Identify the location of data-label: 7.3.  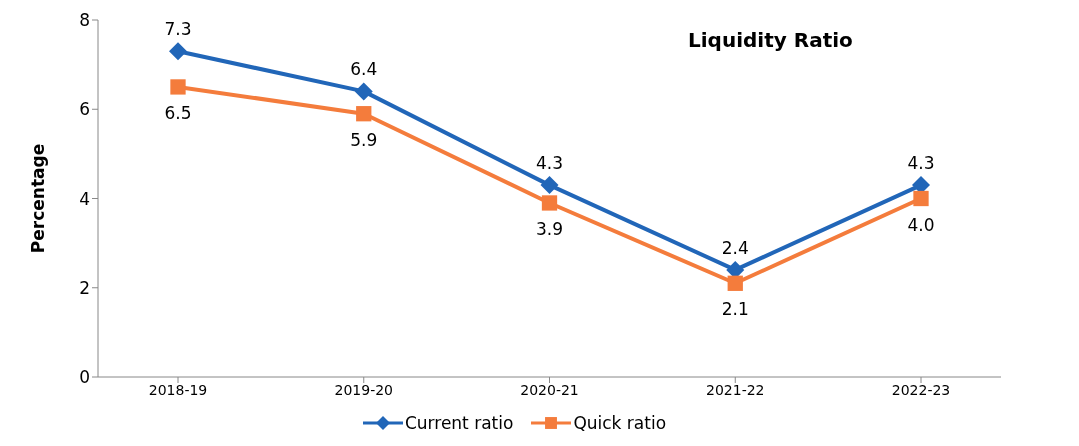
(178, 29).